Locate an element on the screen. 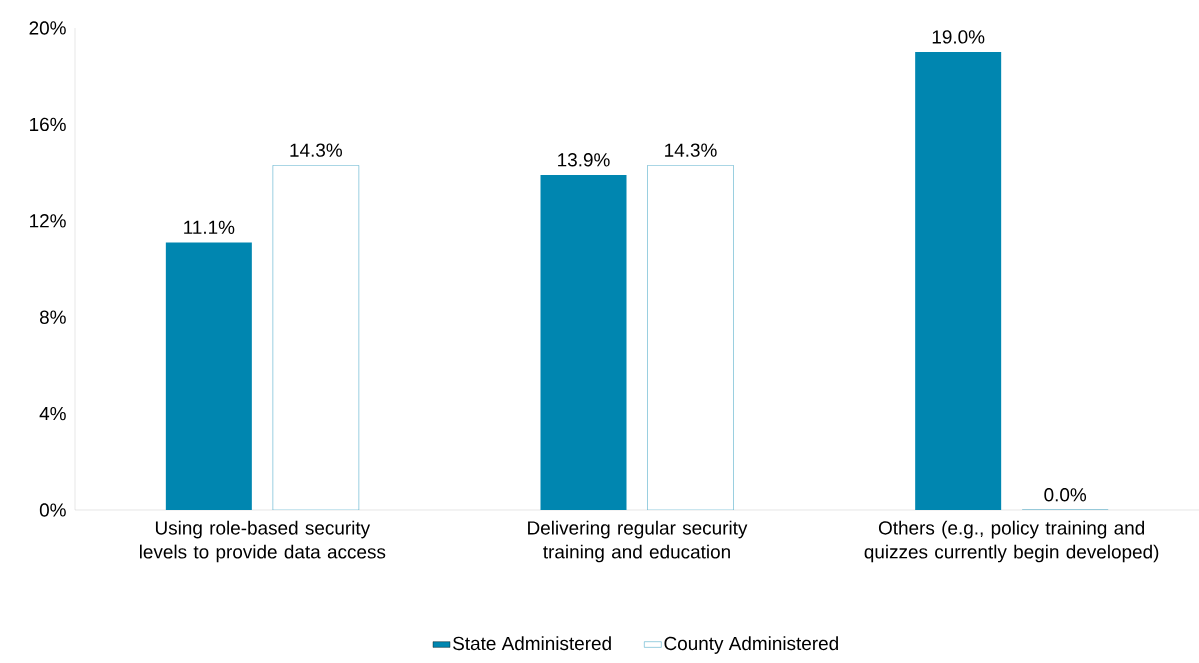  data-label: 19.0% is located at coordinates (958, 37).